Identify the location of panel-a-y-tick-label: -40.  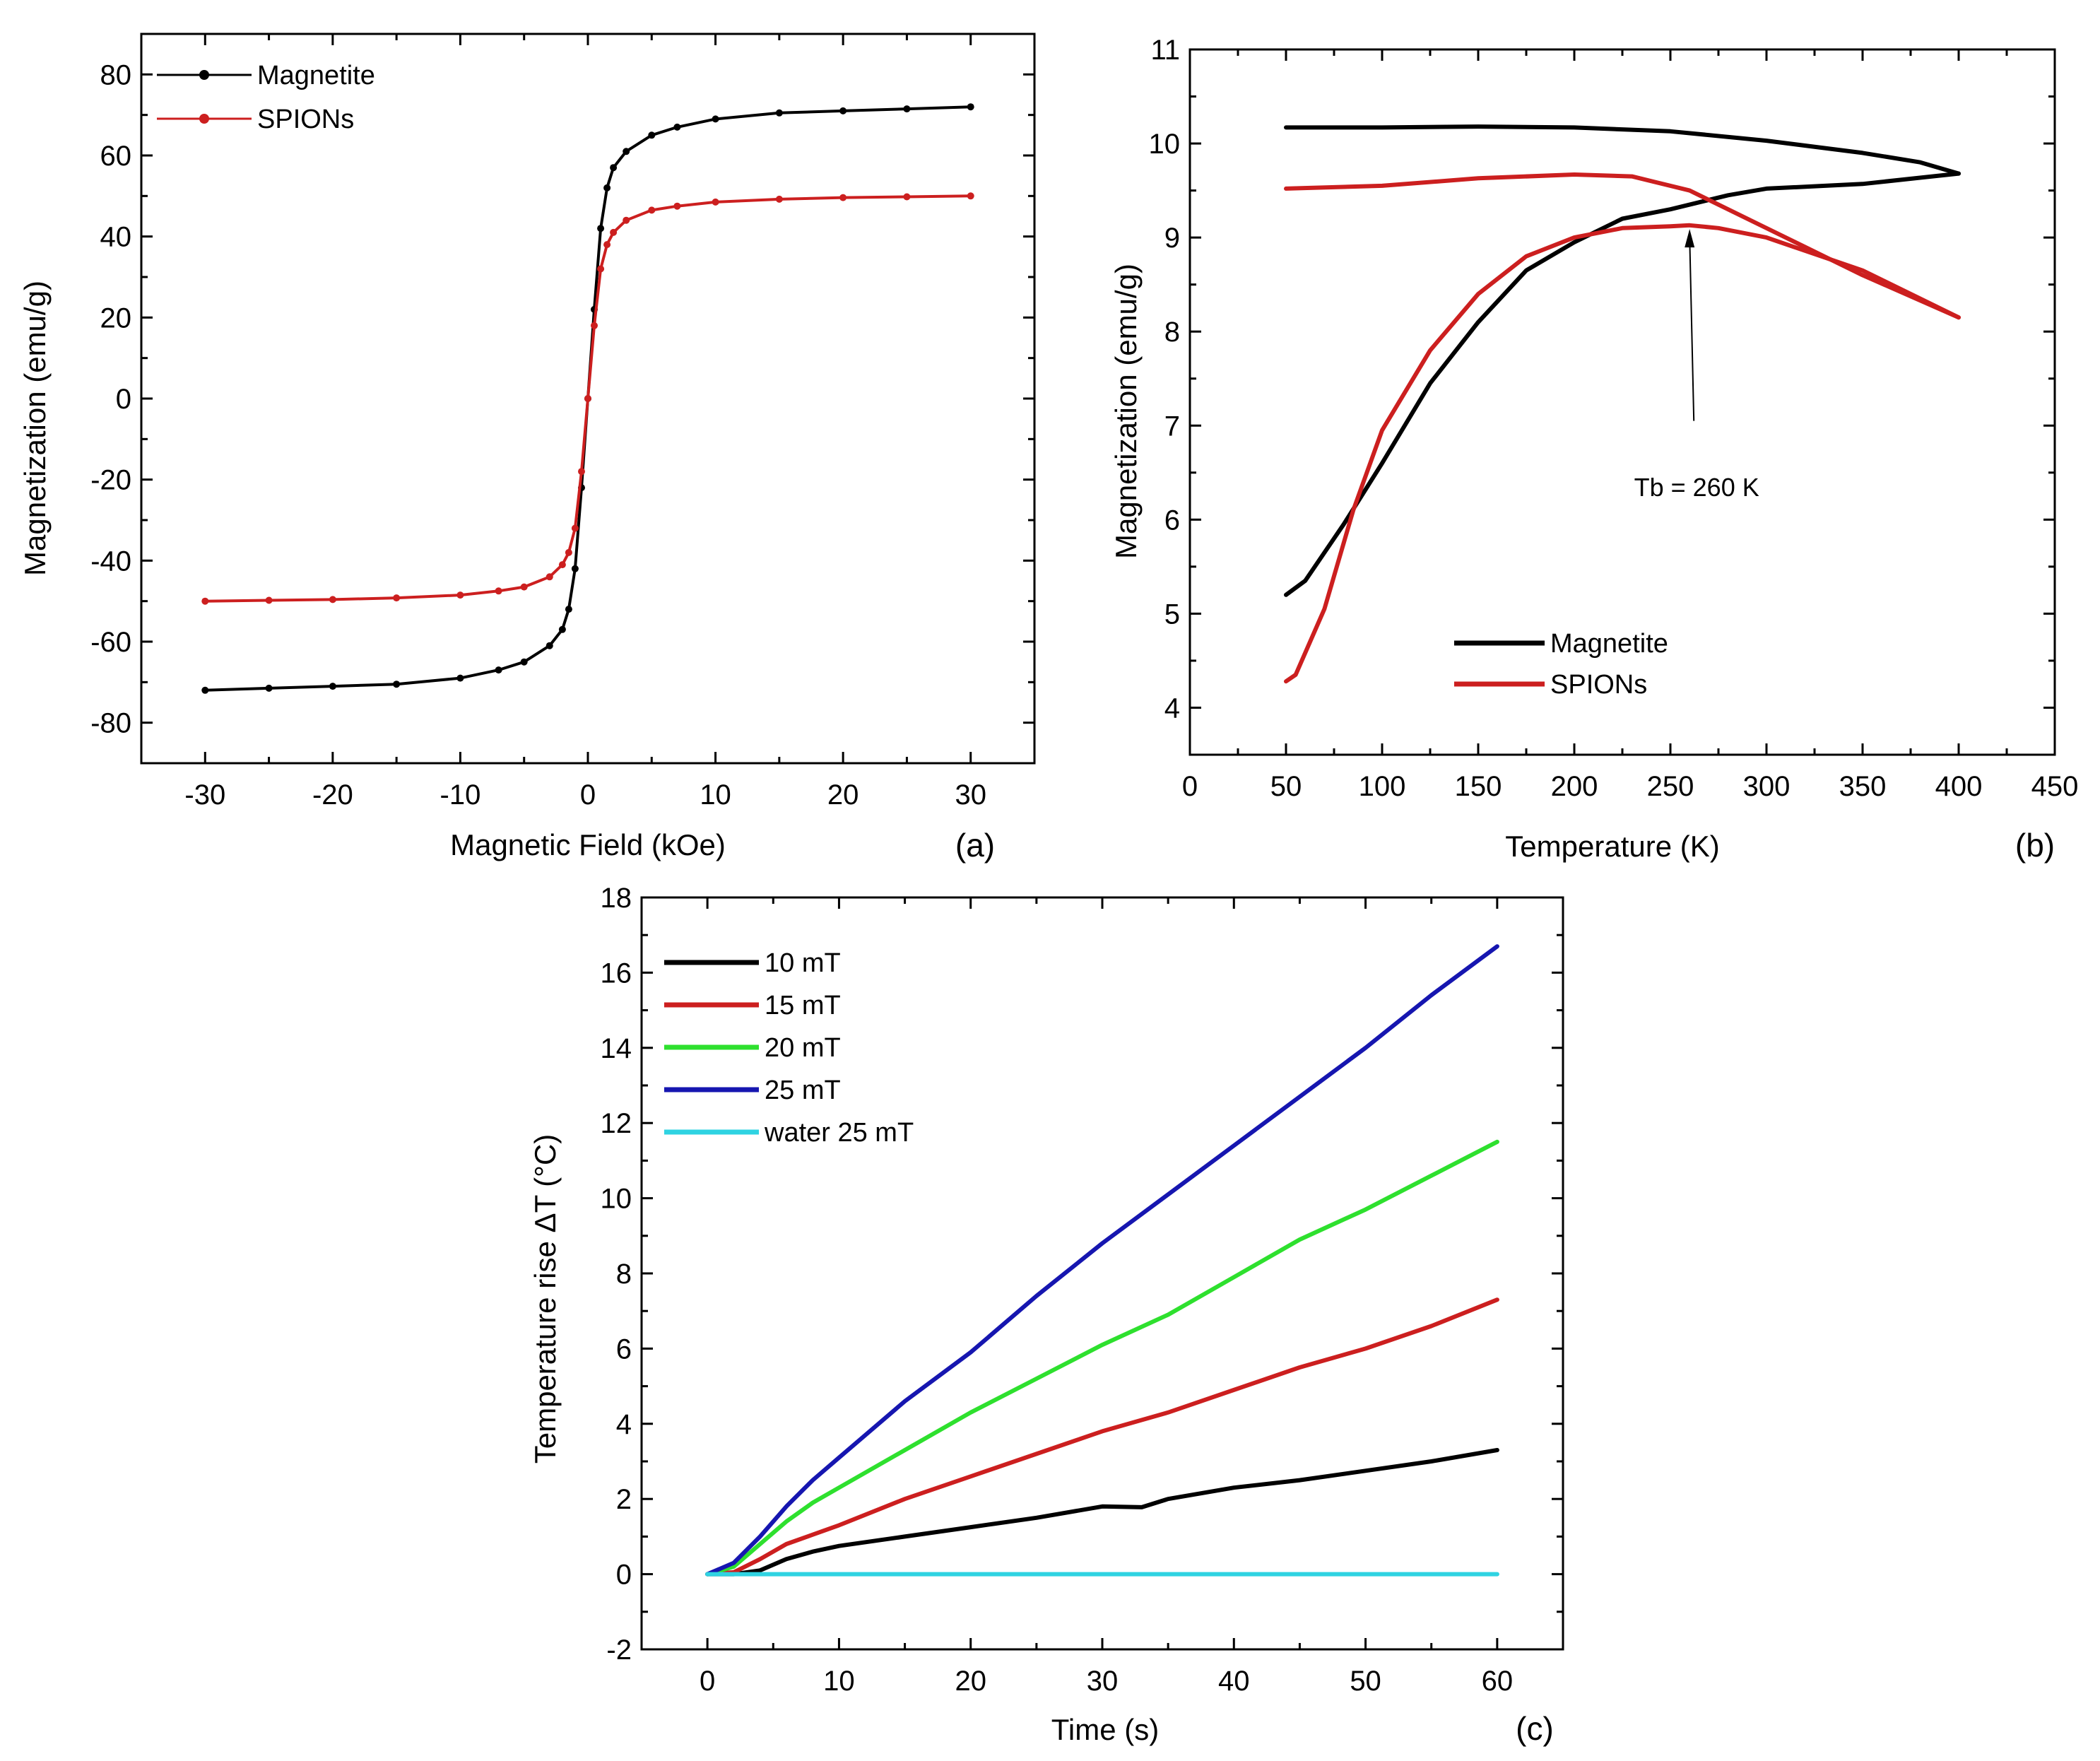
(110, 561).